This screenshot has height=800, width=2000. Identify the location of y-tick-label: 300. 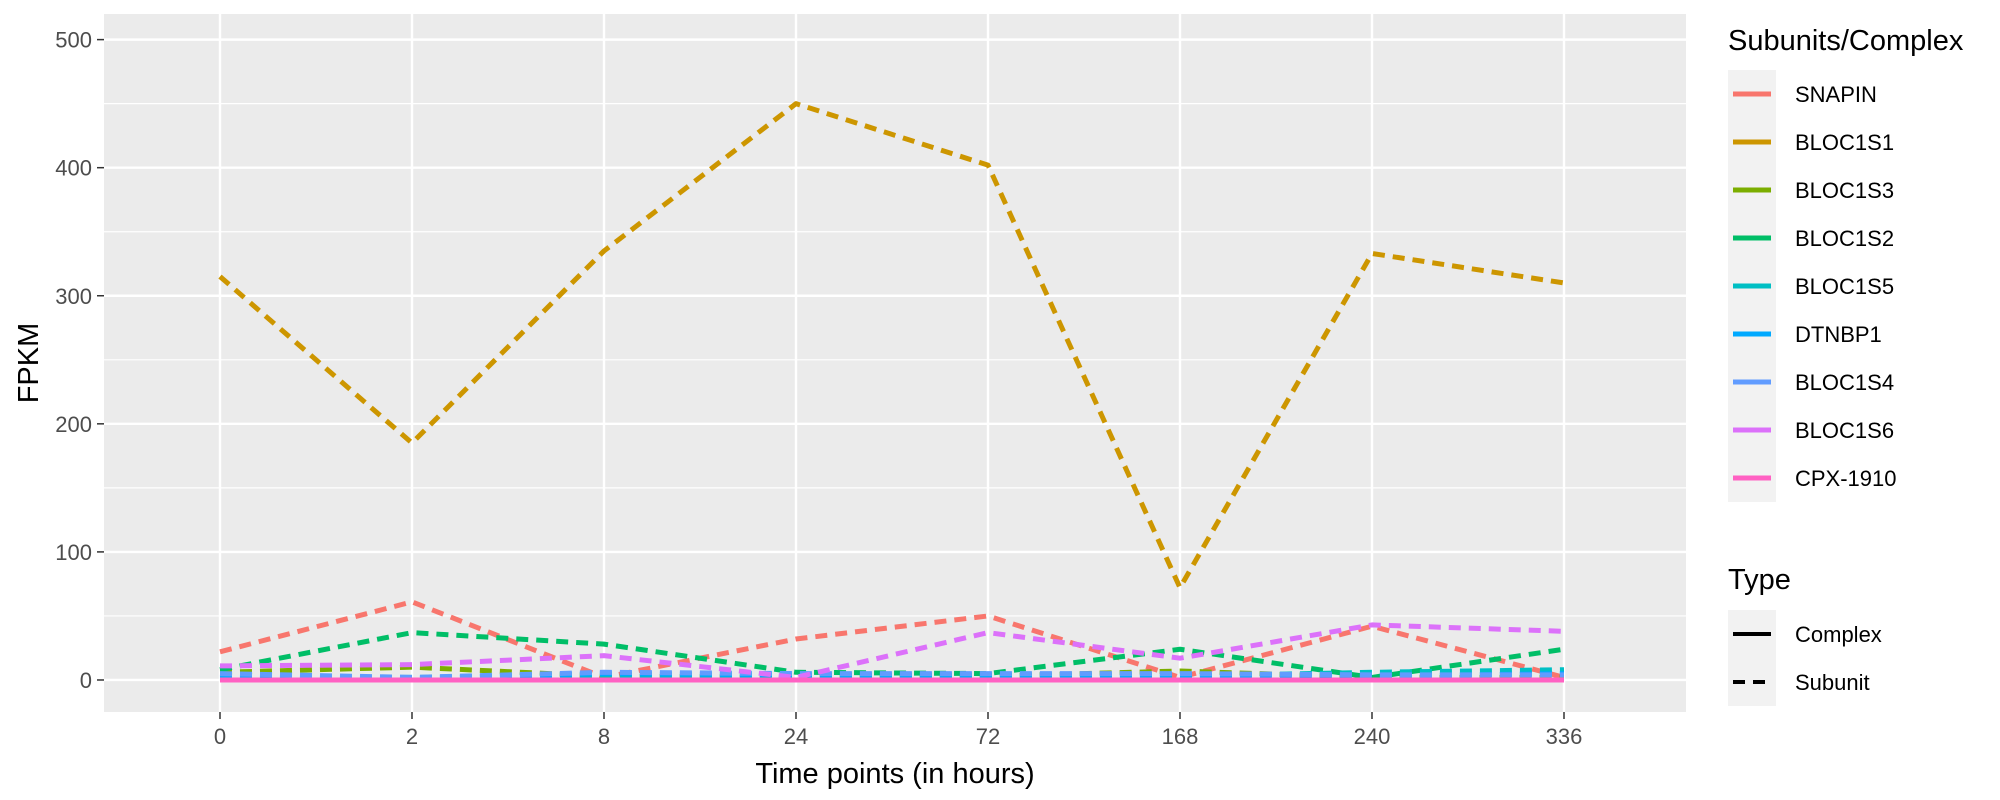
(73, 296).